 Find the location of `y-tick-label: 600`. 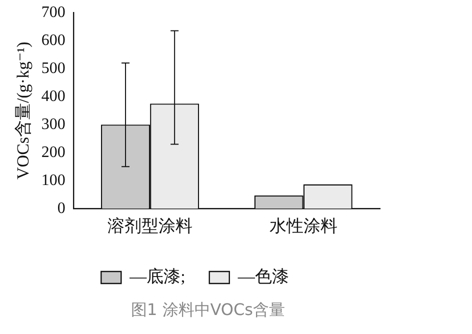

y-tick-label: 600 is located at coordinates (53, 40).